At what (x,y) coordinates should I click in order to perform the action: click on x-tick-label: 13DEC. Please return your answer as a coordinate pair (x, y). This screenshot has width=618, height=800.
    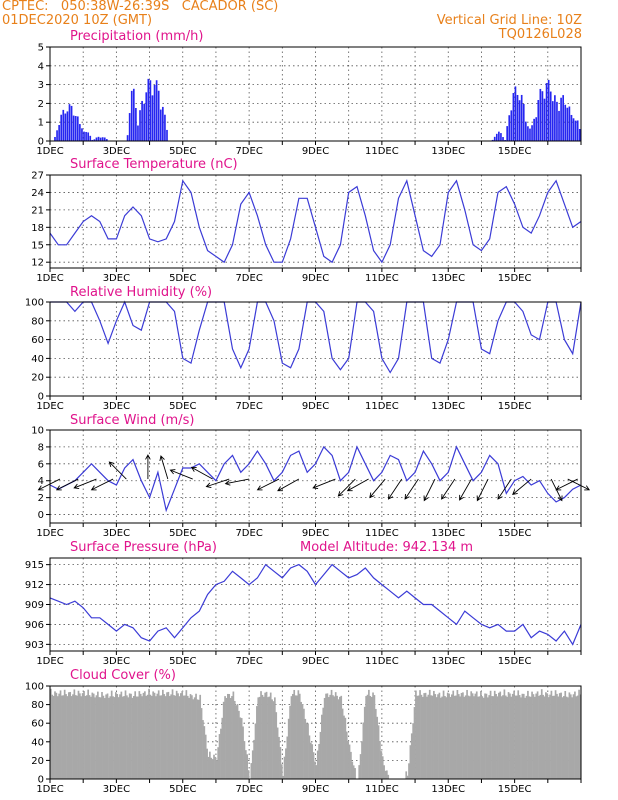
    Looking at the image, I should click on (448, 278).